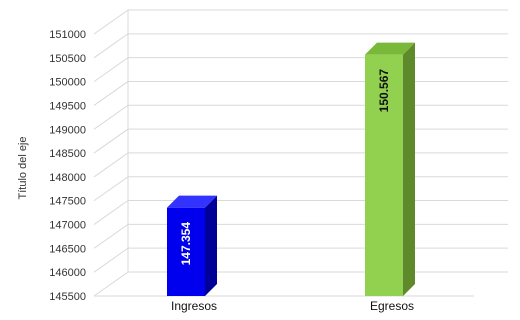 This screenshot has width=520, height=320. Describe the element at coordinates (23, 168) in the screenshot. I see `y-axis-title: Título del eje` at that location.